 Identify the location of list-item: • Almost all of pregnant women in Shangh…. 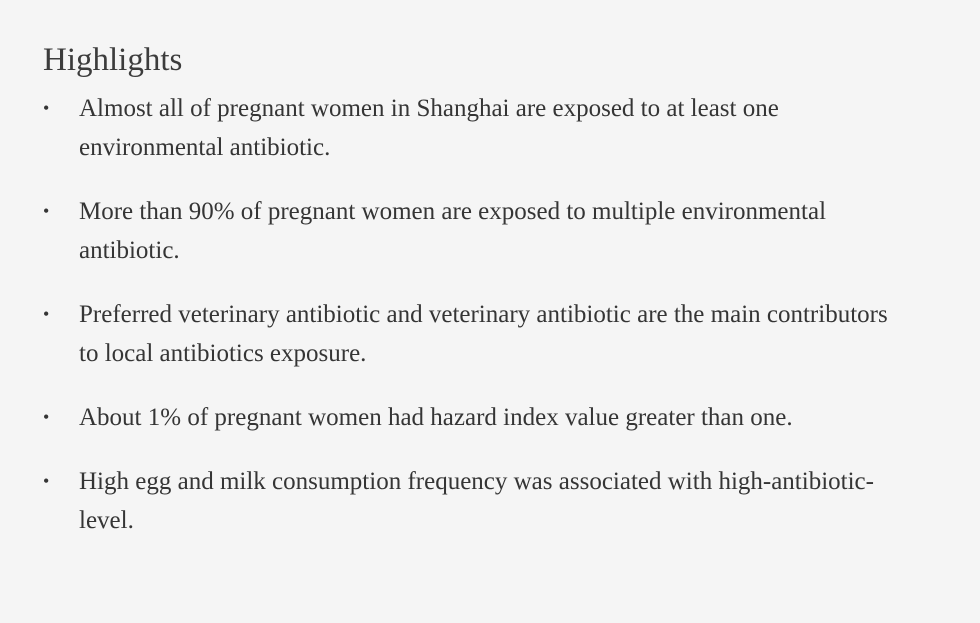
(493, 128).